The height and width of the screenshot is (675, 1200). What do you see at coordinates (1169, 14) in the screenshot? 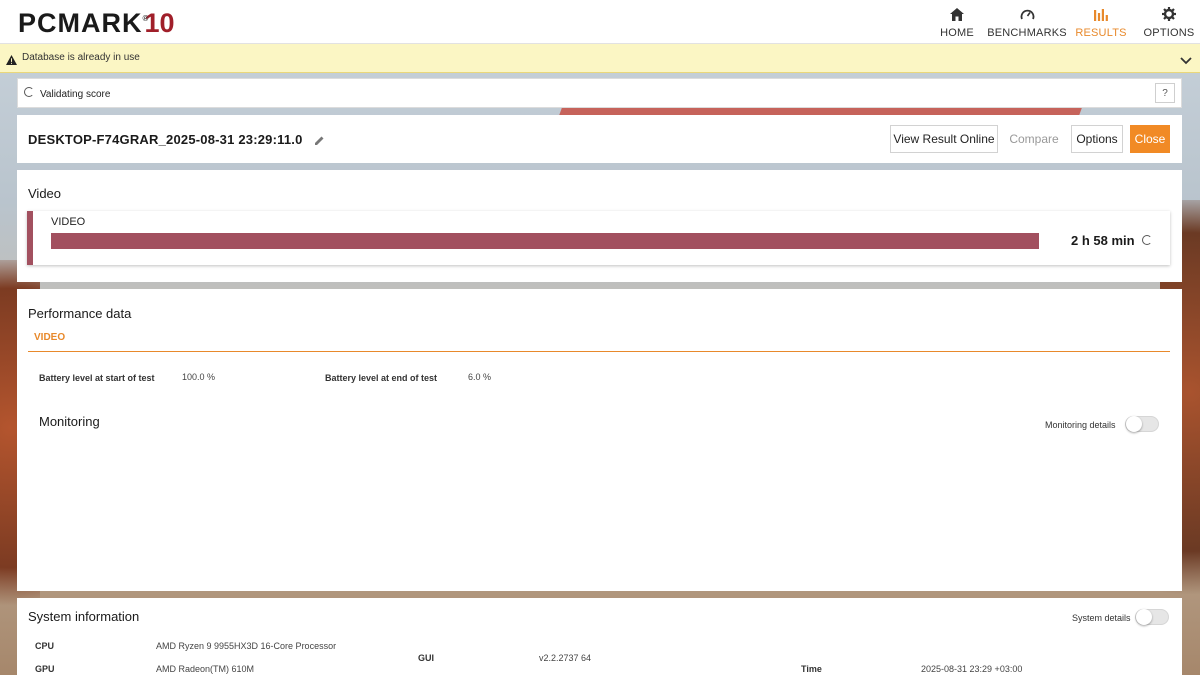
I see `gear-icon` at bounding box center [1169, 14].